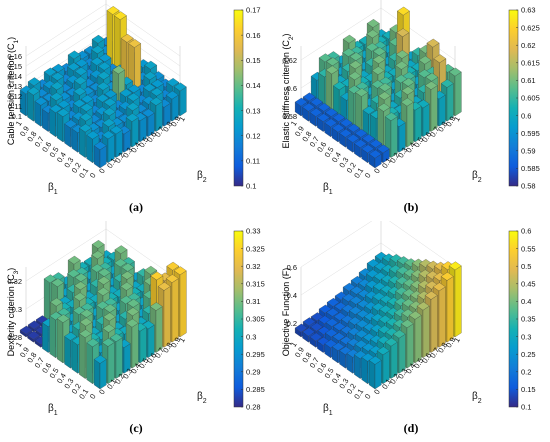  I want to click on colorbar-tick-label: 0.4, so click(526, 301).